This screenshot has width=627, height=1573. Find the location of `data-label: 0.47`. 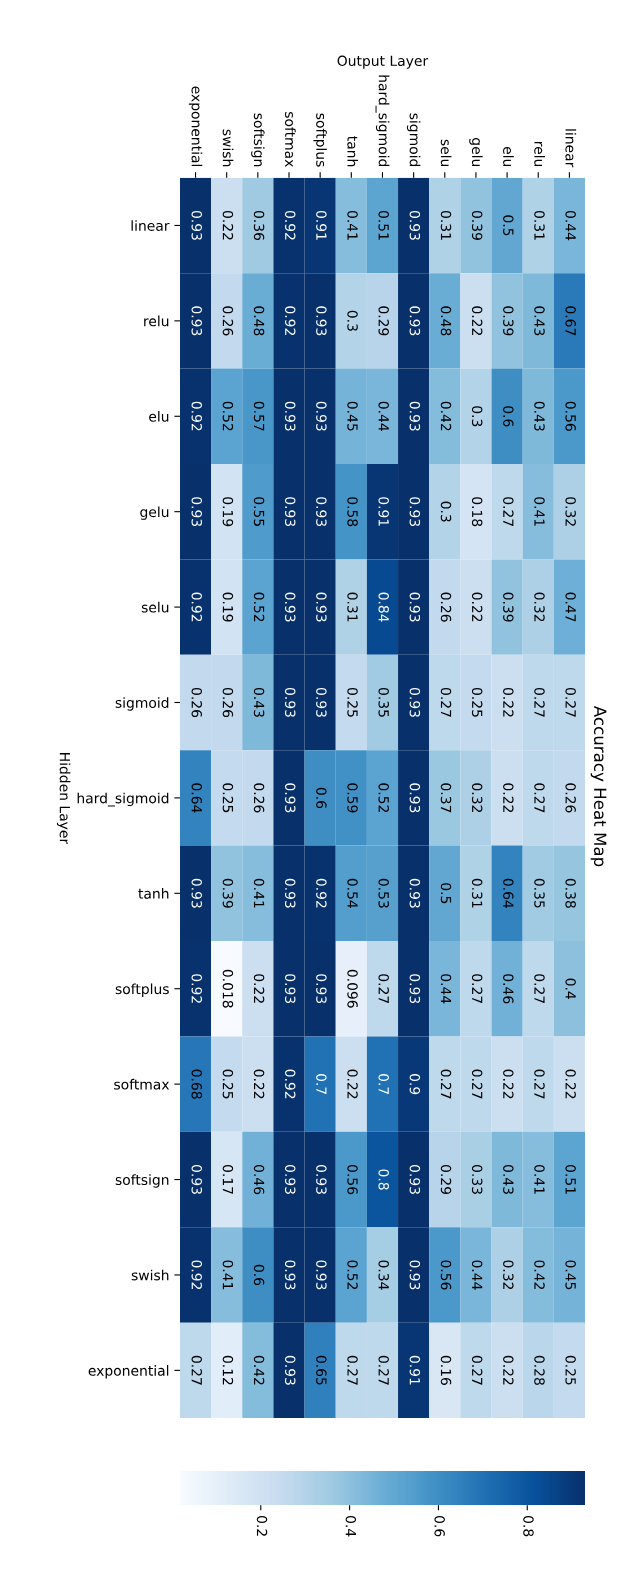

data-label: 0.47 is located at coordinates (570, 607).